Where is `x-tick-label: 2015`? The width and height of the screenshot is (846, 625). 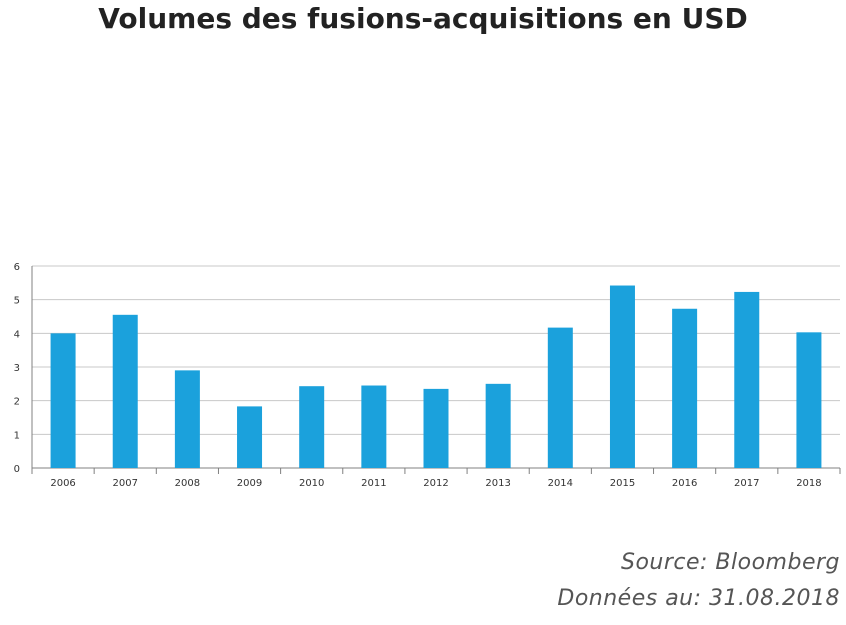
x-tick-label: 2015 is located at coordinates (622, 483).